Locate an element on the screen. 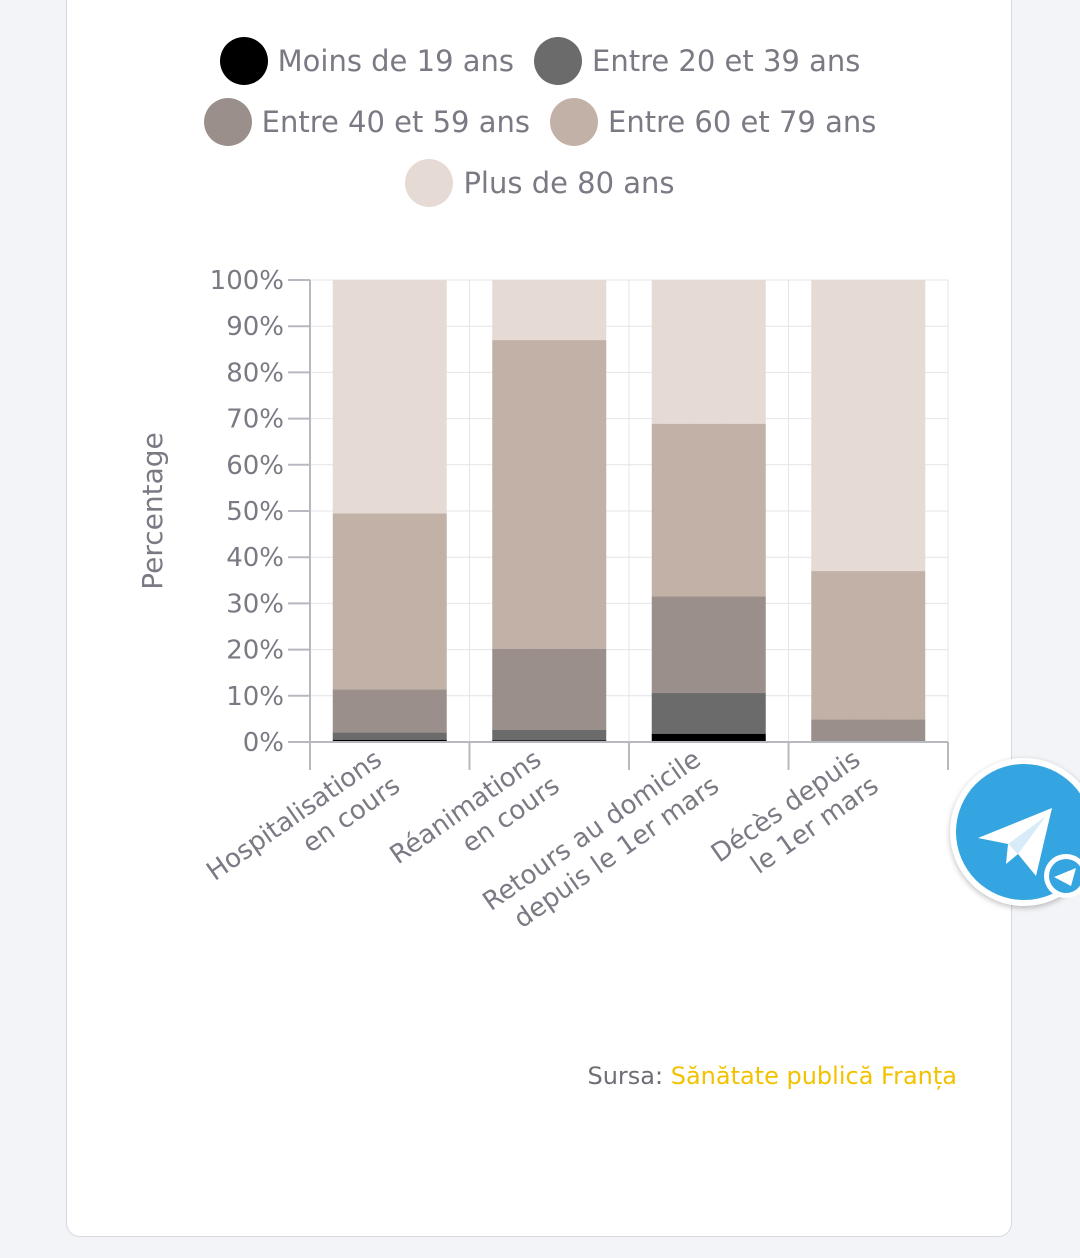 The image size is (1080, 1258). source-credit: Sursa: Sănătate publică Franța is located at coordinates (478, 1076).